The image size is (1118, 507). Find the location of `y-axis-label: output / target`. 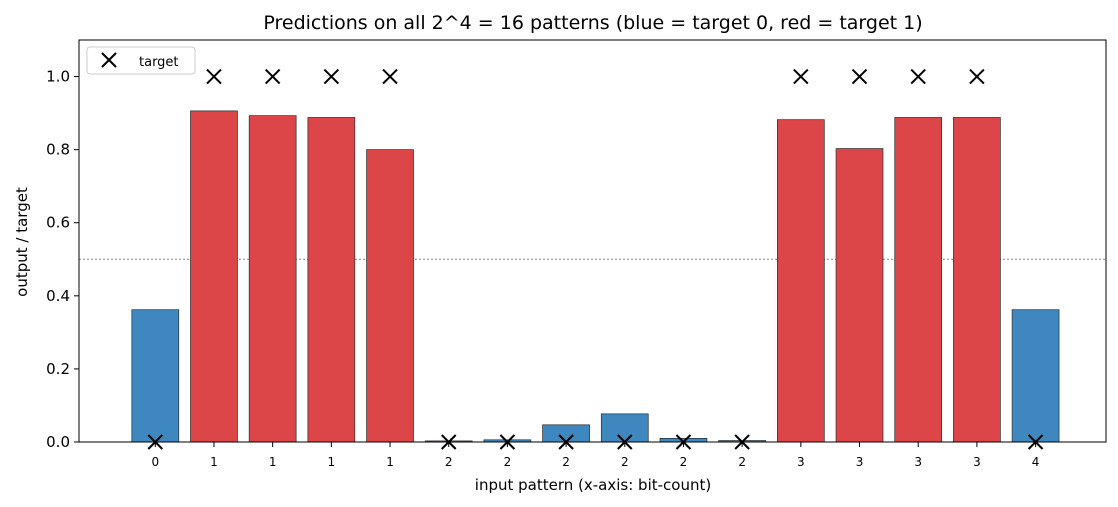

y-axis-label: output / target is located at coordinates (22, 242).